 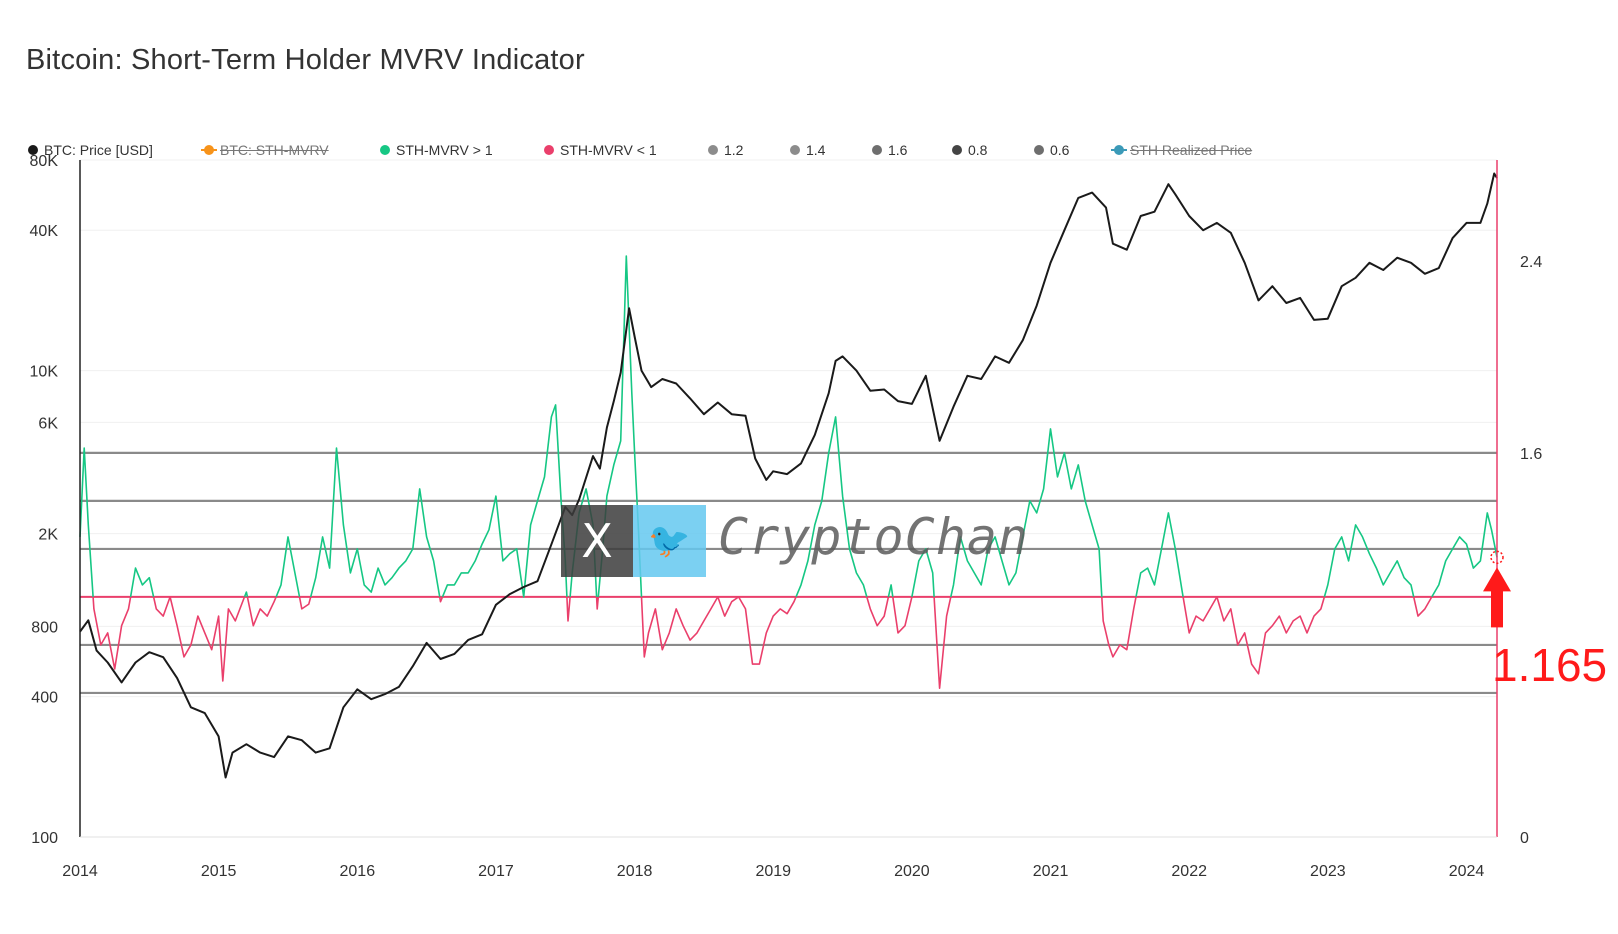 I want to click on legend-item-level-1-6: 1.6, so click(x=889, y=150).